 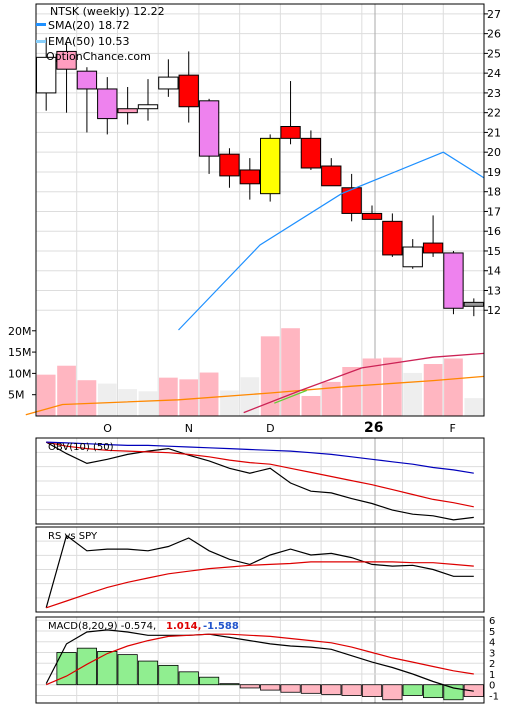 What do you see at coordinates (41, 41) in the screenshot?
I see `ema-legend-swatch` at bounding box center [41, 41].